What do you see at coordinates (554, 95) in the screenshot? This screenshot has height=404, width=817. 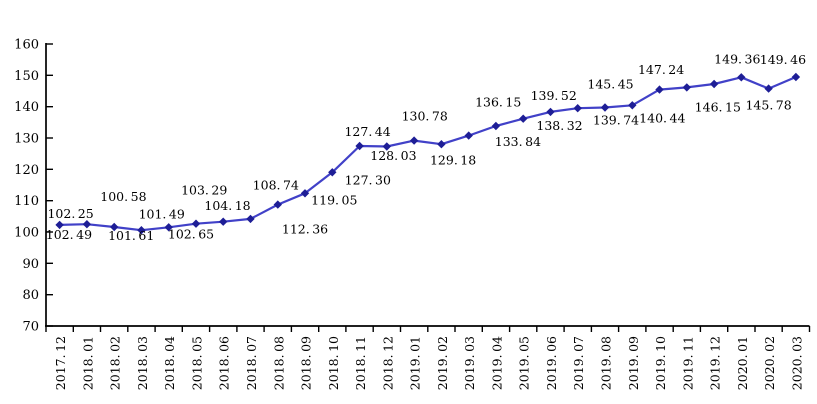 I see `data-label: 139. 52` at bounding box center [554, 95].